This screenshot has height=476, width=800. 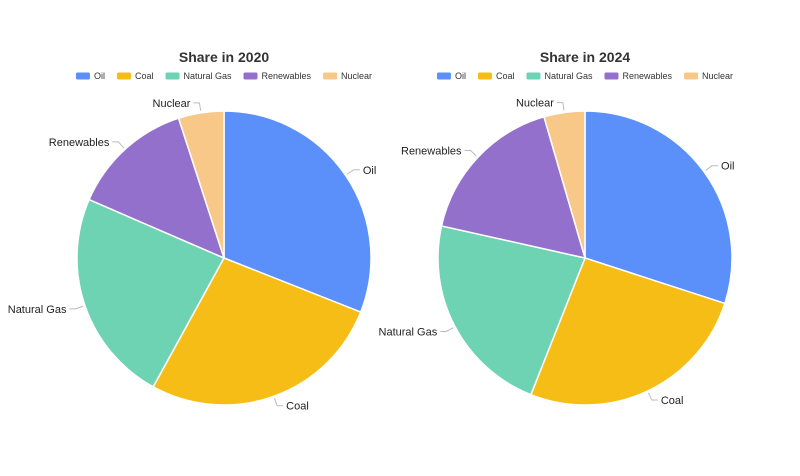 I want to click on chart-title: Share in 2020, so click(x=224, y=57).